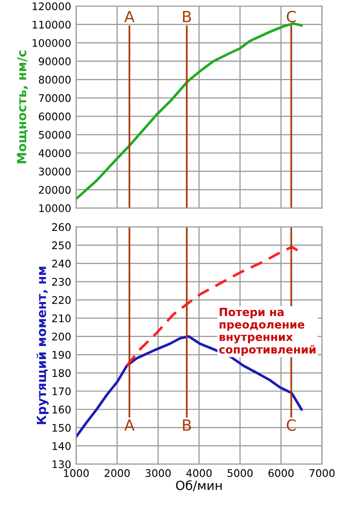 This screenshot has height=510, width=340. I want to click on x-tick-label: 7000, so click(322, 473).